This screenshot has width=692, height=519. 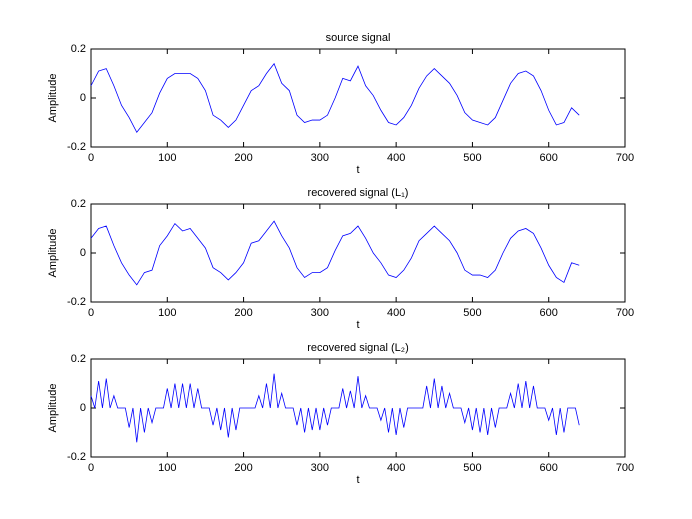 I want to click on subplot-title: recovered signal (L₂), so click(x=357, y=348).